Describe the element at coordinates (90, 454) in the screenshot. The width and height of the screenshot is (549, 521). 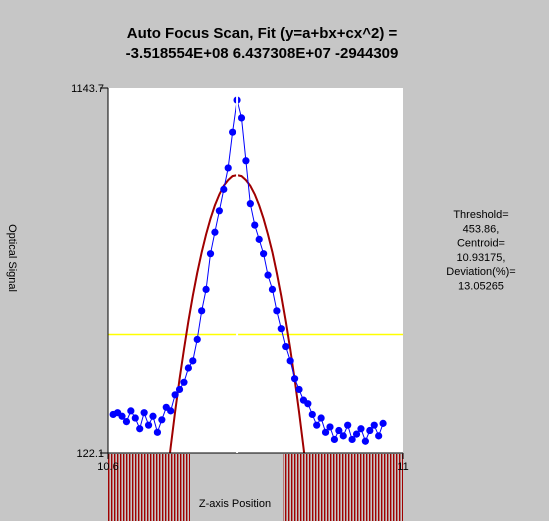
I see `y-tick-label: 122.1` at that location.